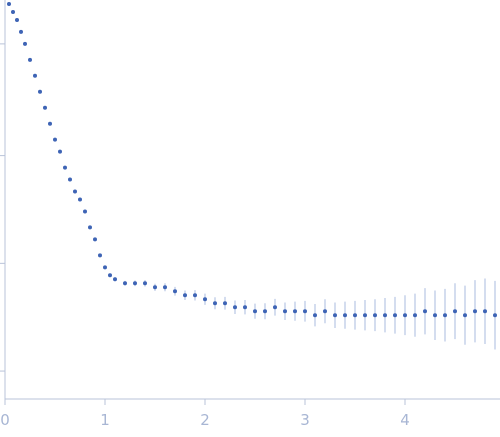 The height and width of the screenshot is (437, 500). I want to click on x-ticks: 0 1 2 3 4, so click(205, 414).